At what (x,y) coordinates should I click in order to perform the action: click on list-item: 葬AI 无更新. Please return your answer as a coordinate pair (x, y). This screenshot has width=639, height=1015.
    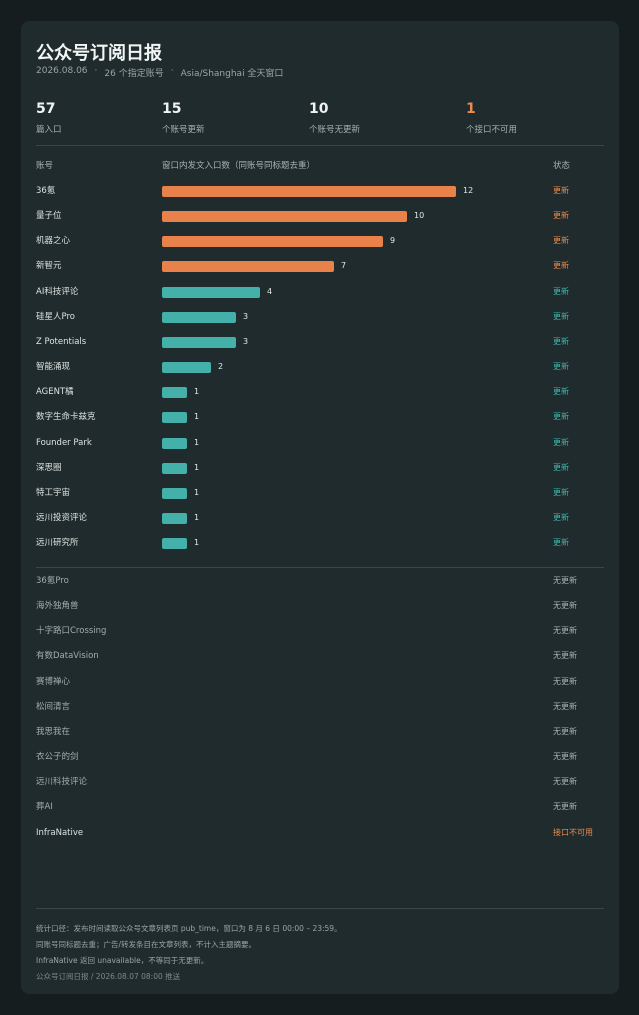
    Looking at the image, I should click on (320, 807).